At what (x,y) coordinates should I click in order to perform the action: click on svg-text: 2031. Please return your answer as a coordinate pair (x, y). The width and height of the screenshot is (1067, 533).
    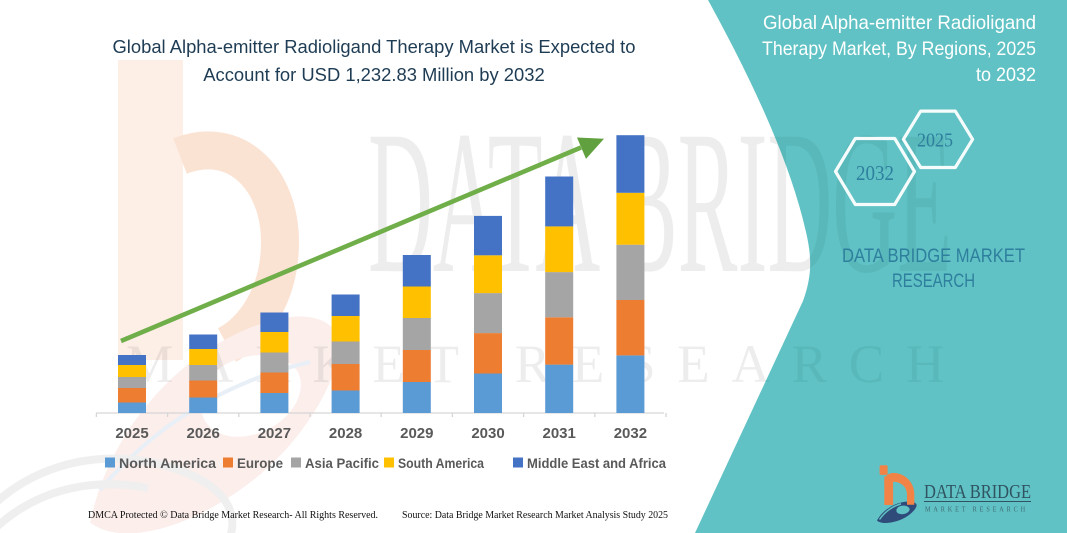
    Looking at the image, I should click on (559, 433).